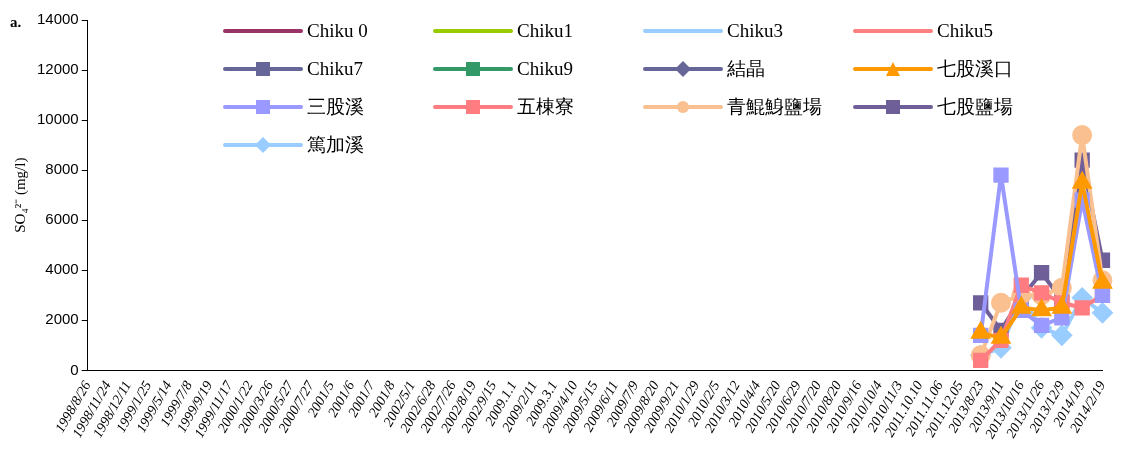 This screenshot has width=1128, height=453. Describe the element at coordinates (62, 319) in the screenshot. I see `y-tick-label: 2000` at that location.